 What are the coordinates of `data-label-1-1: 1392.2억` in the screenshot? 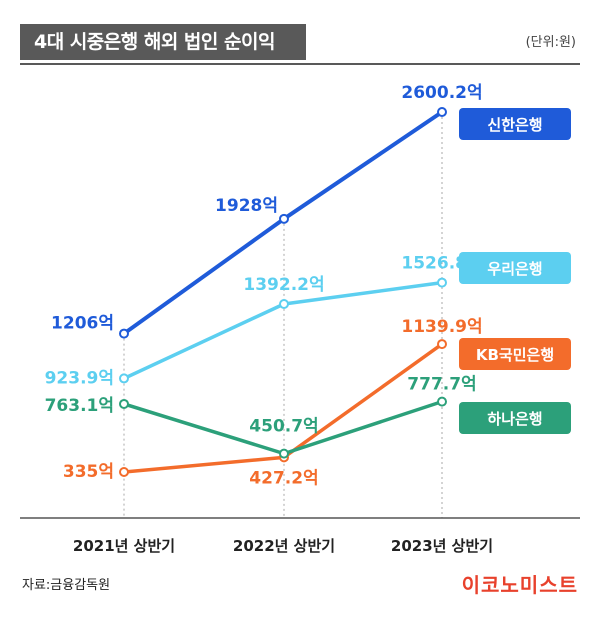 It's located at (283, 285).